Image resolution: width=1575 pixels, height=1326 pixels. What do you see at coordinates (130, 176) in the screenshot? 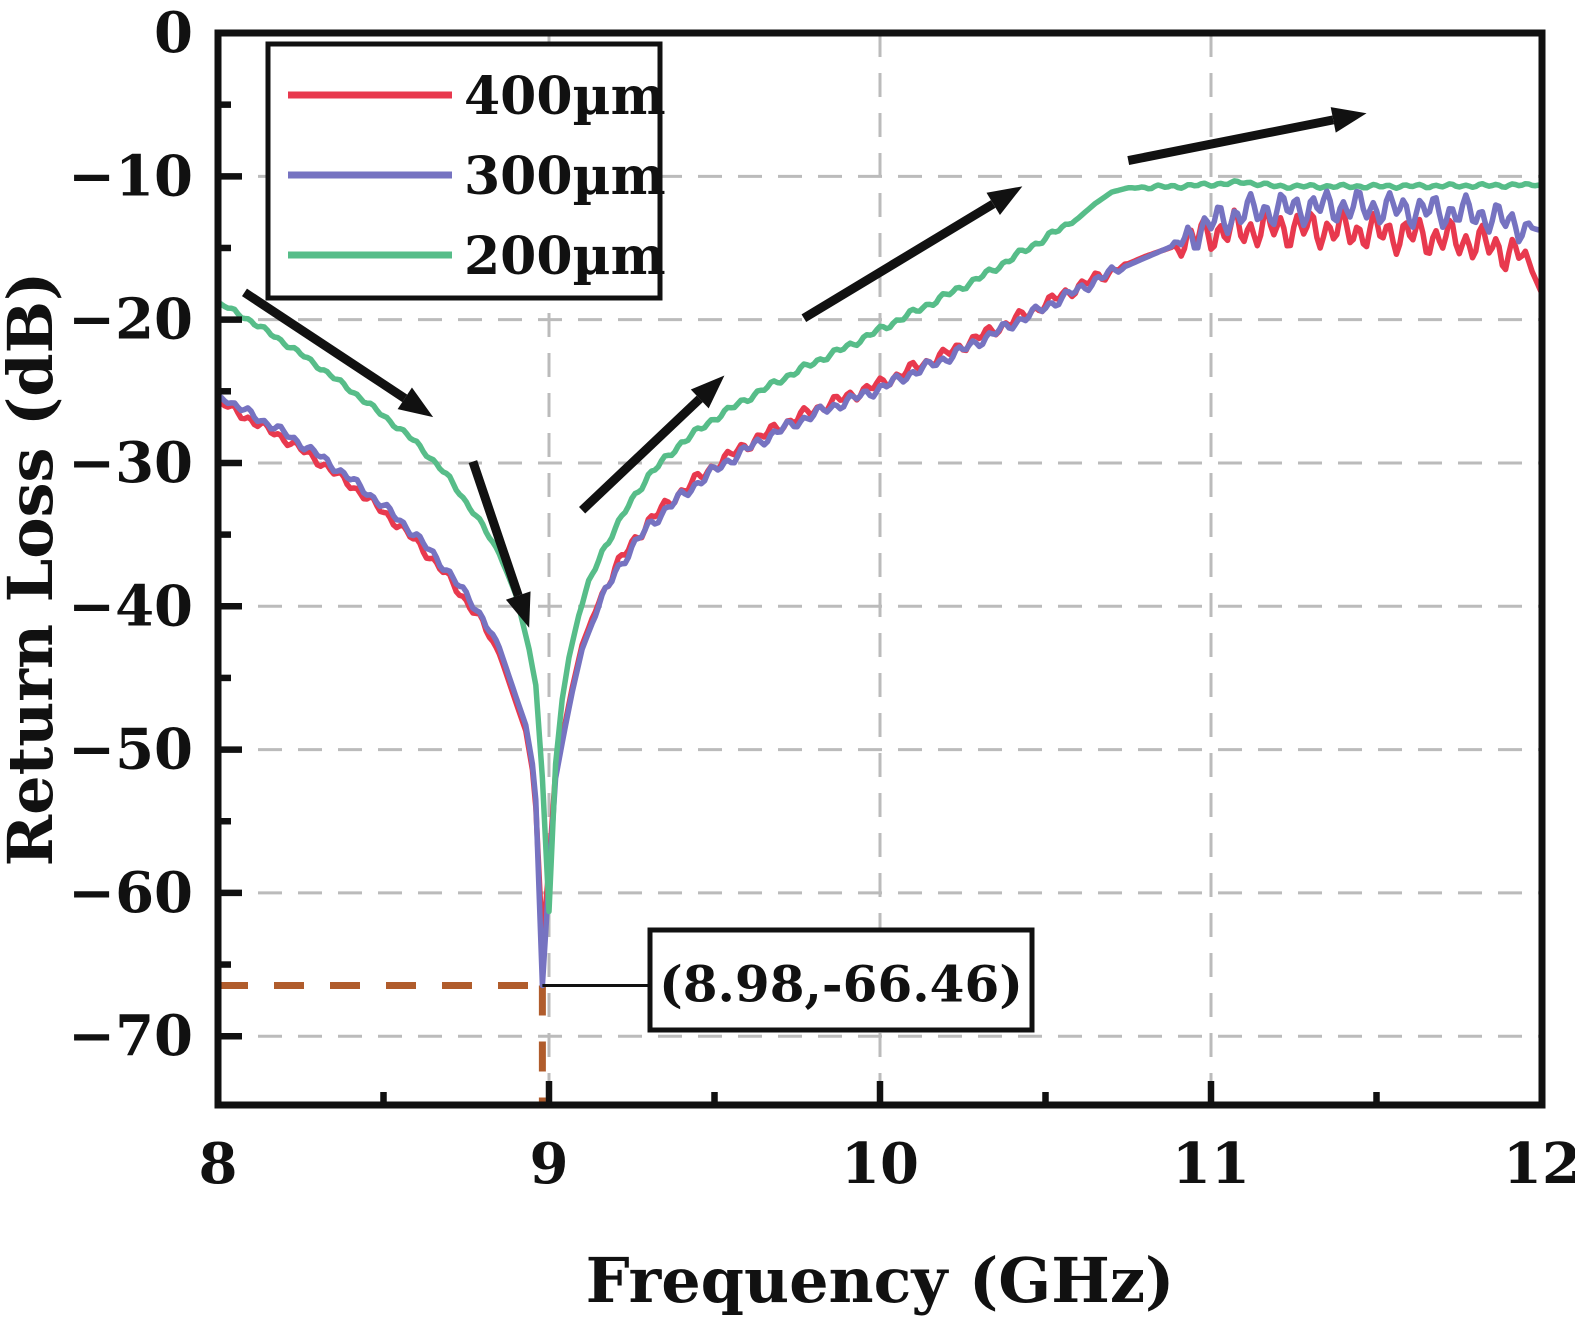
I see `y-tick-label: −10` at bounding box center [130, 176].